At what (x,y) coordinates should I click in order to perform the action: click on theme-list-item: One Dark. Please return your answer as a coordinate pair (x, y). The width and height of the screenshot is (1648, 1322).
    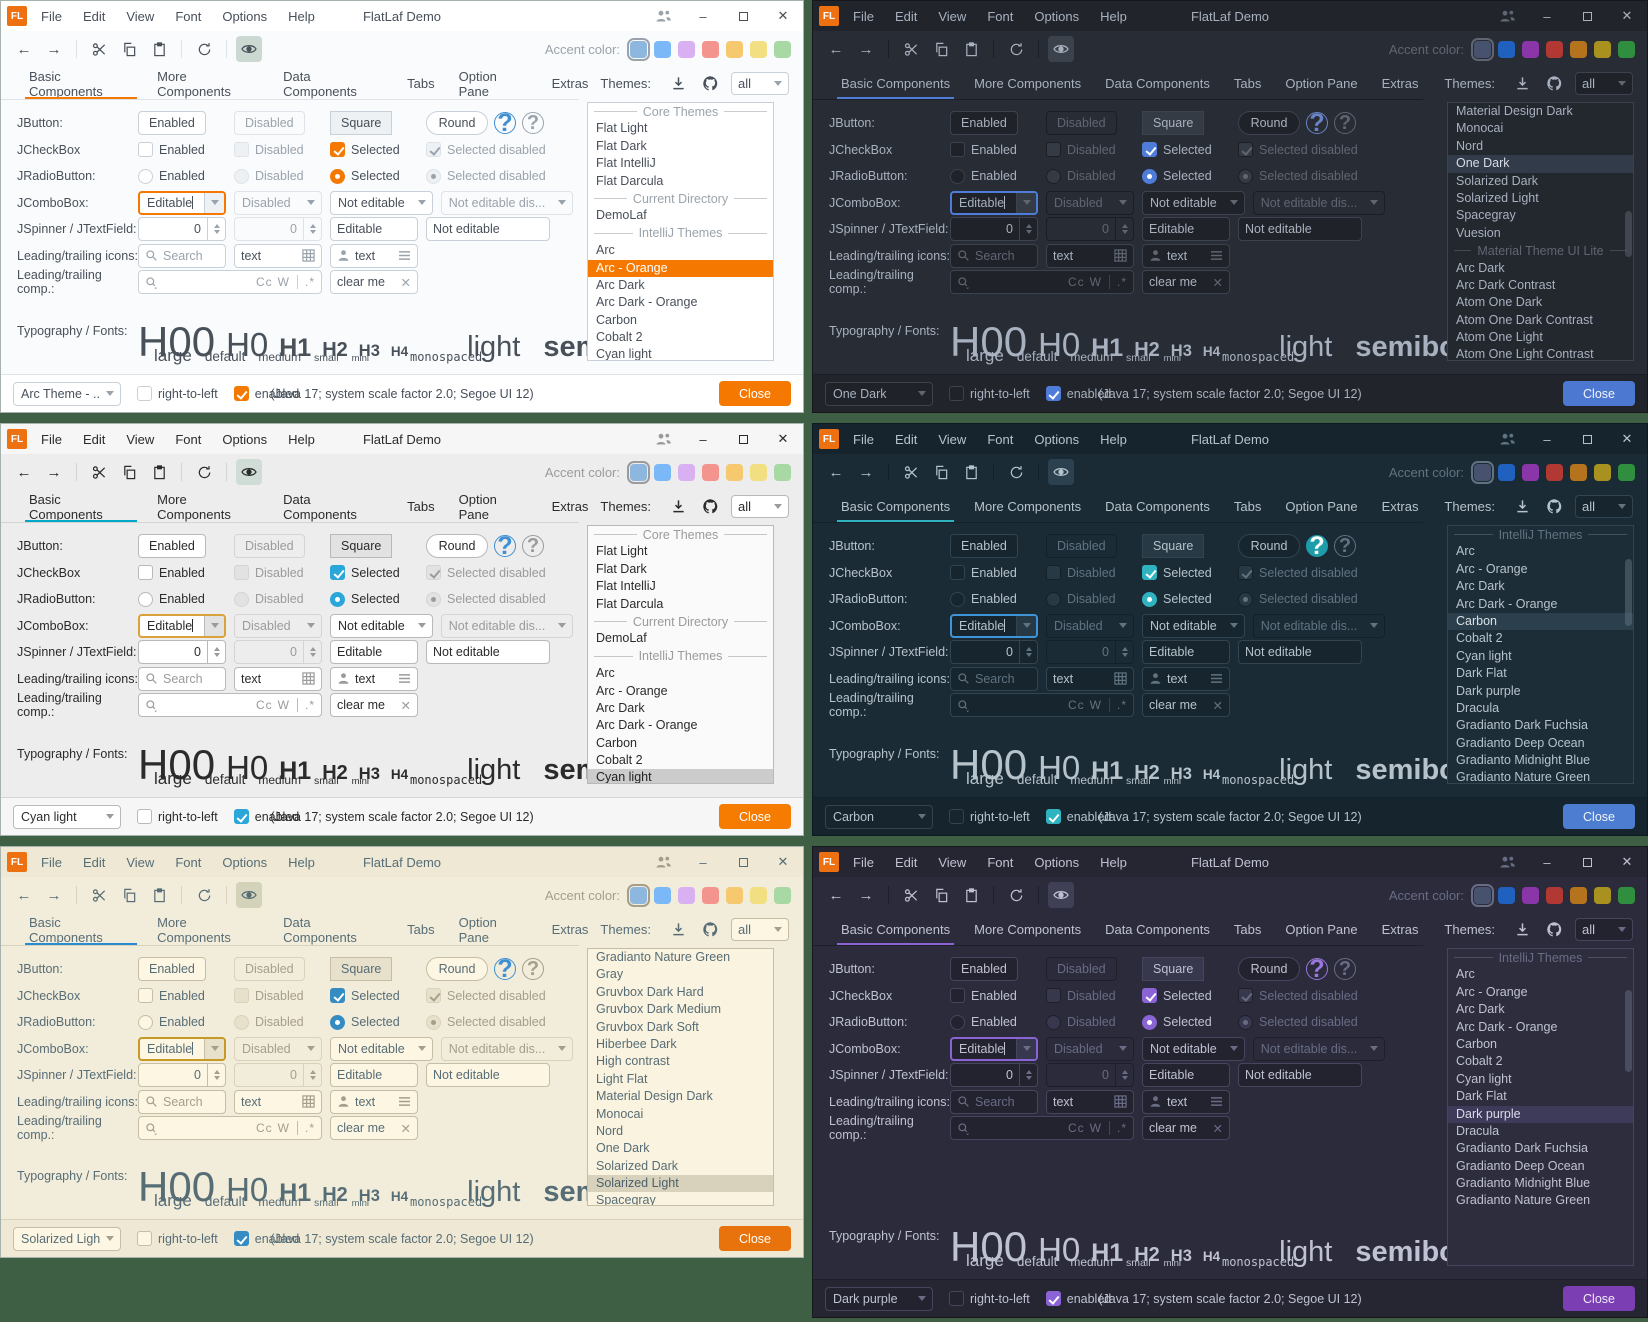
    Looking at the image, I should click on (1540, 164).